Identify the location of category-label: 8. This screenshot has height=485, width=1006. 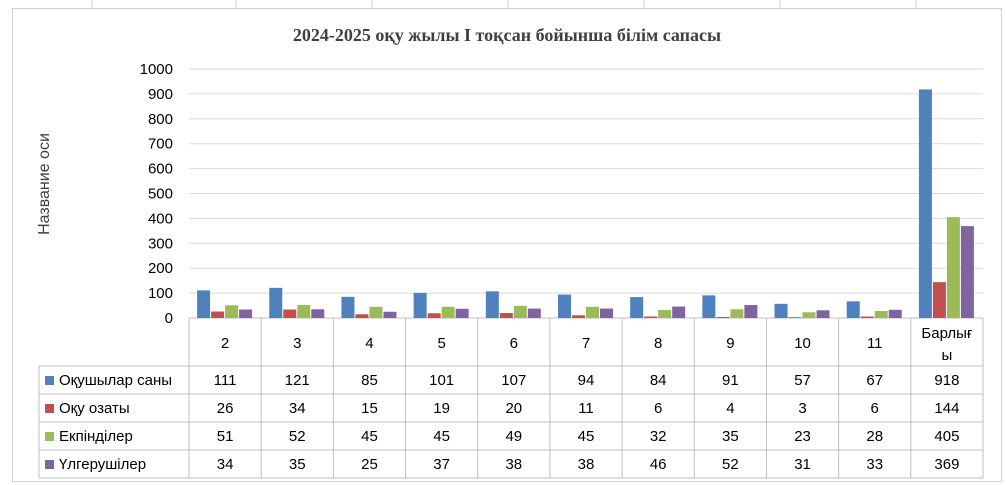
(658, 343).